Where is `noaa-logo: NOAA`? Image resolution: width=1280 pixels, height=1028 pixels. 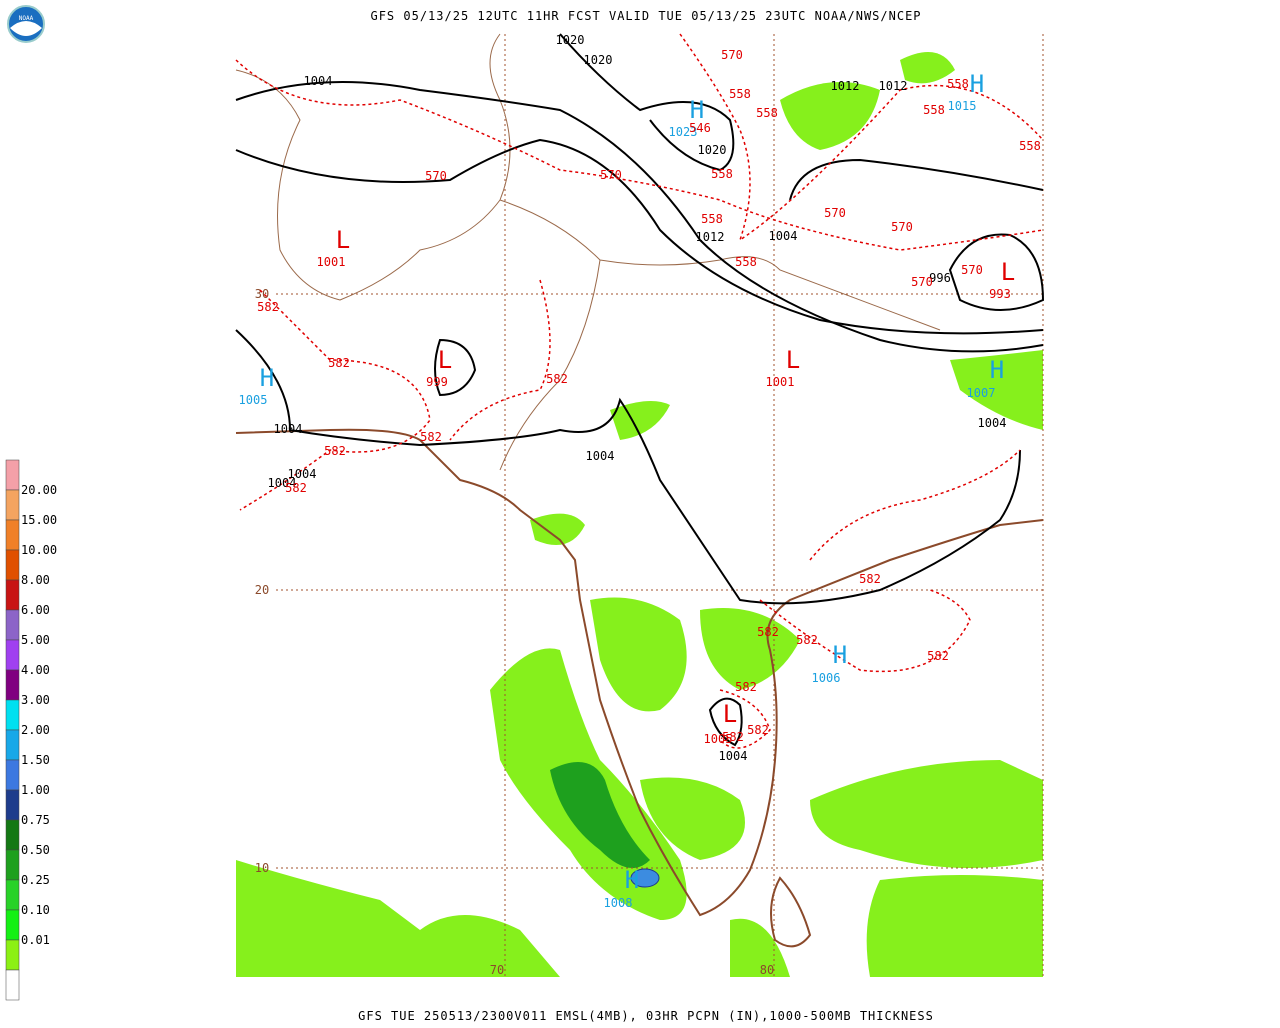 noaa-logo: NOAA is located at coordinates (26, 24).